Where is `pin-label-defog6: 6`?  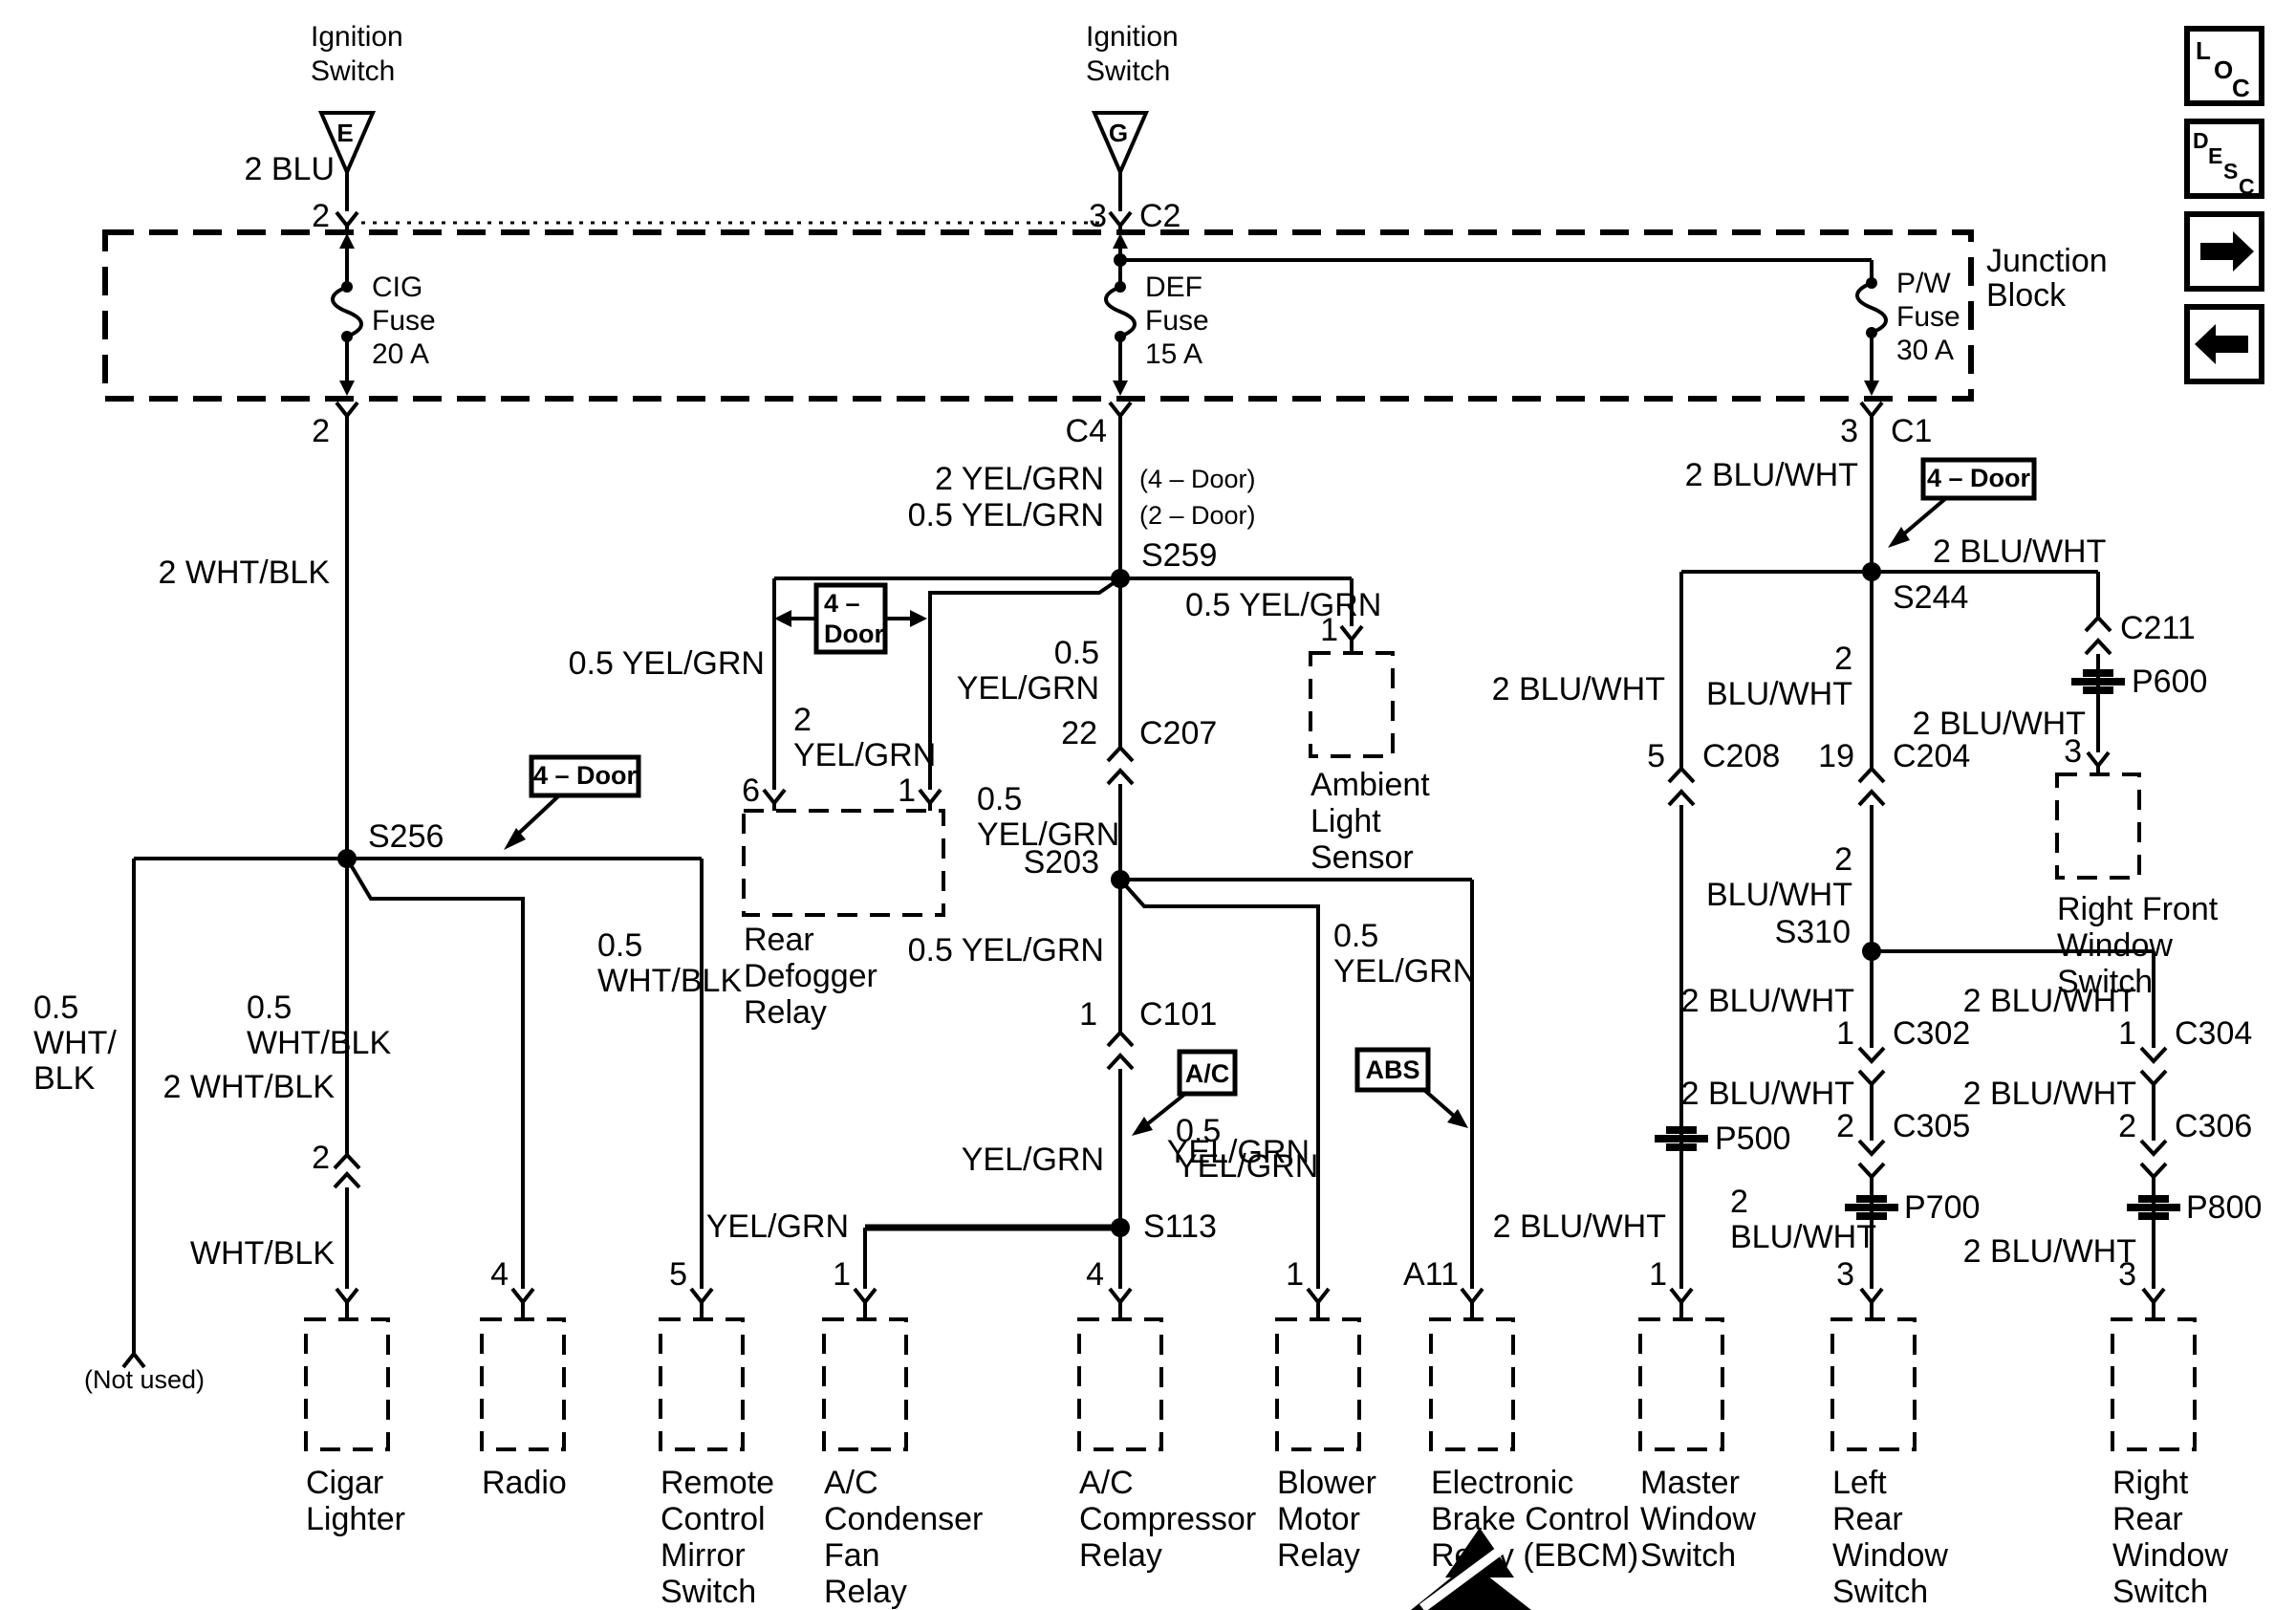 pin-label-defog6: 6 is located at coordinates (751, 790).